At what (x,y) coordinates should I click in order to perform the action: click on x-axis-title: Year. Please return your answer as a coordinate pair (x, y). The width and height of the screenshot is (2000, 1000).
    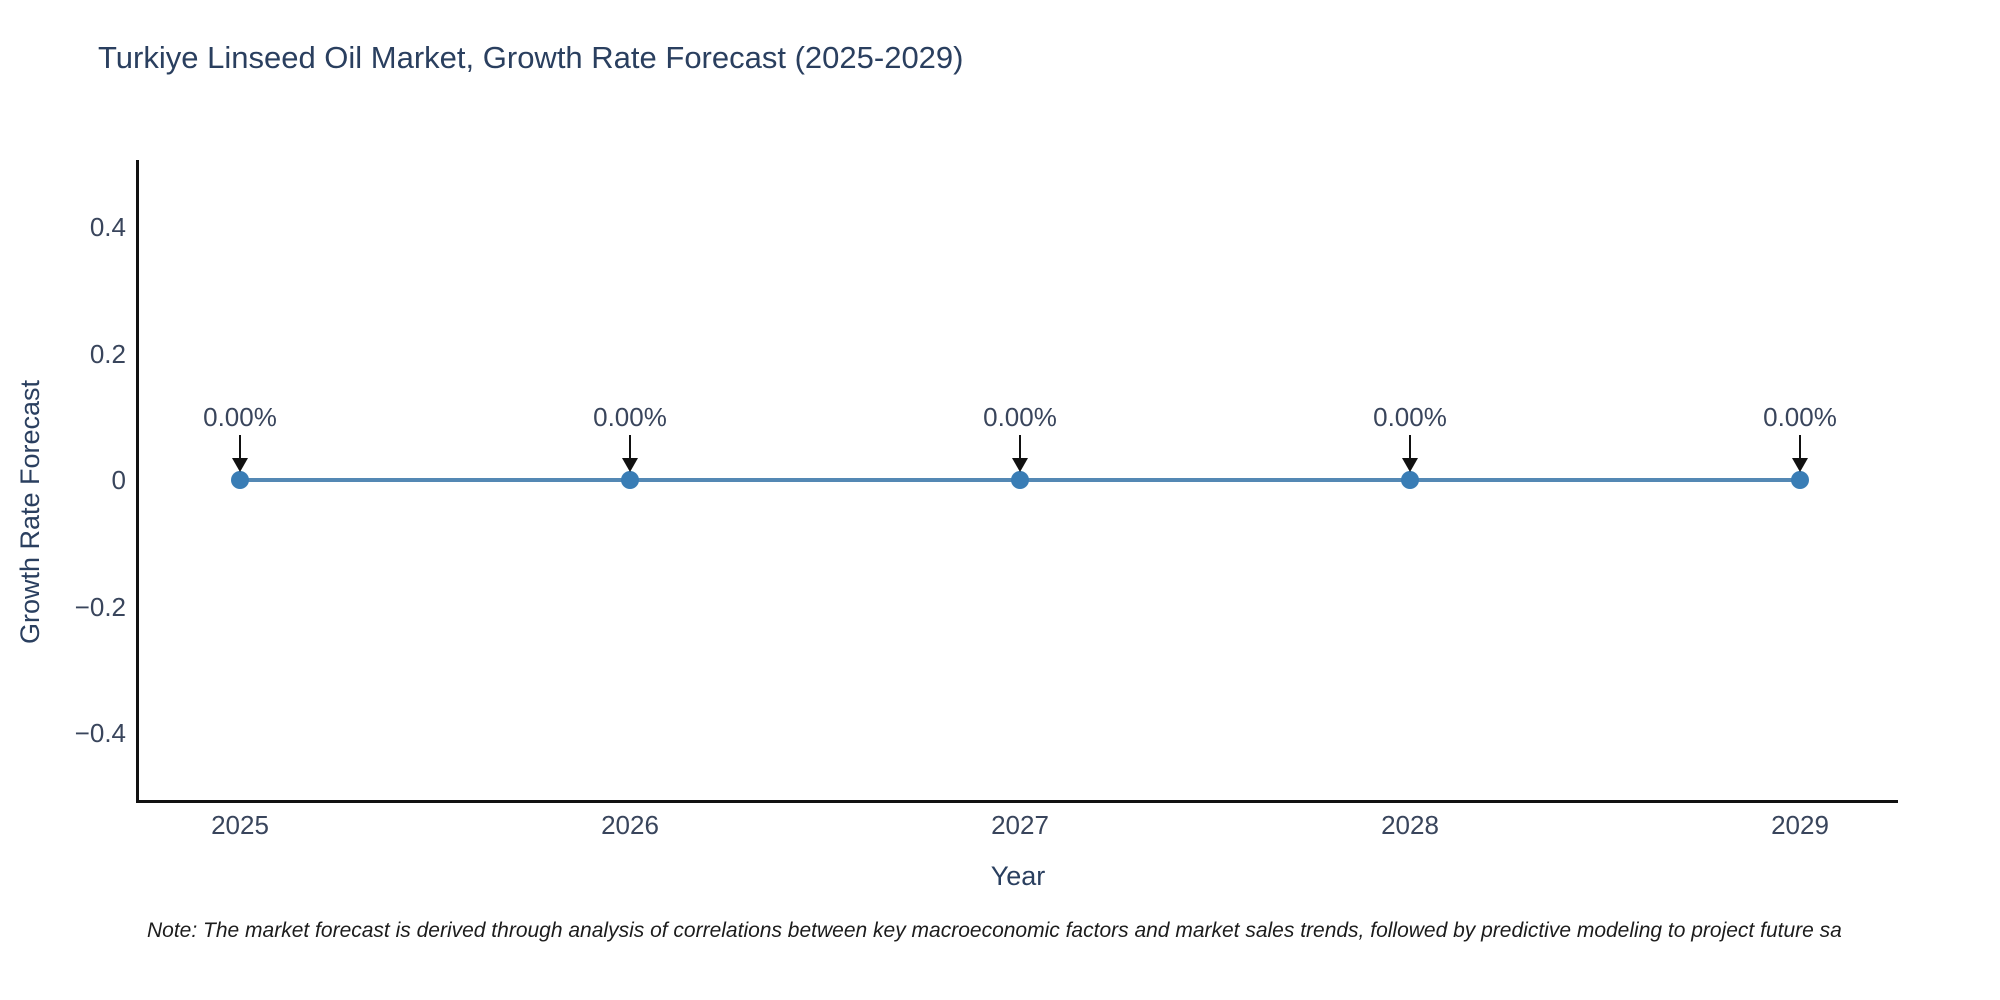
    Looking at the image, I should click on (1018, 876).